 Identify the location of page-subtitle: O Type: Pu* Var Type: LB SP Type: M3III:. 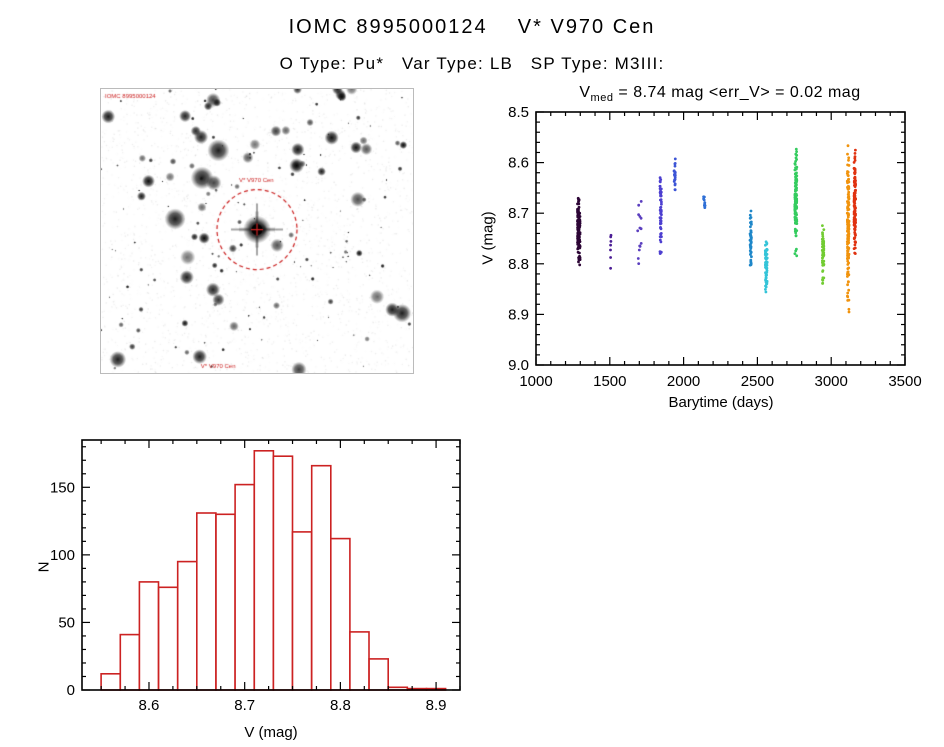
(472, 63).